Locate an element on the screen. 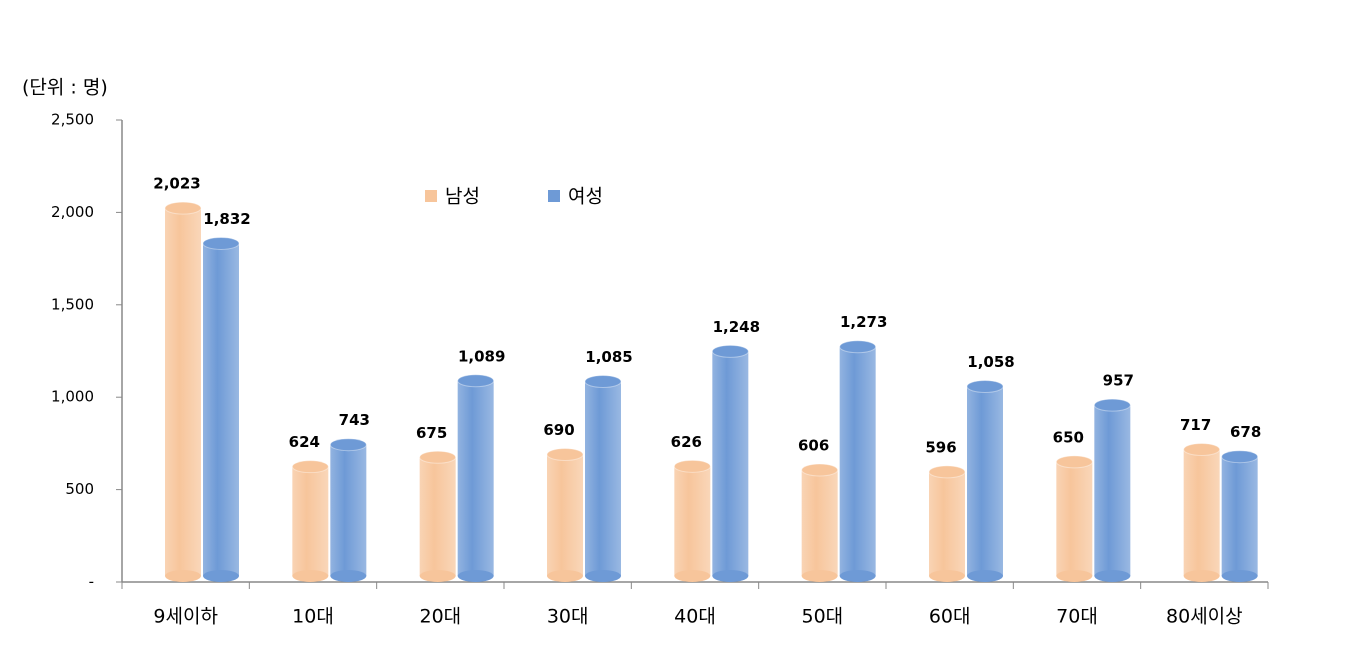 Image resolution: width=1361 pixels, height=654 pixels. x-tick-label: 40대 is located at coordinates (695, 617).